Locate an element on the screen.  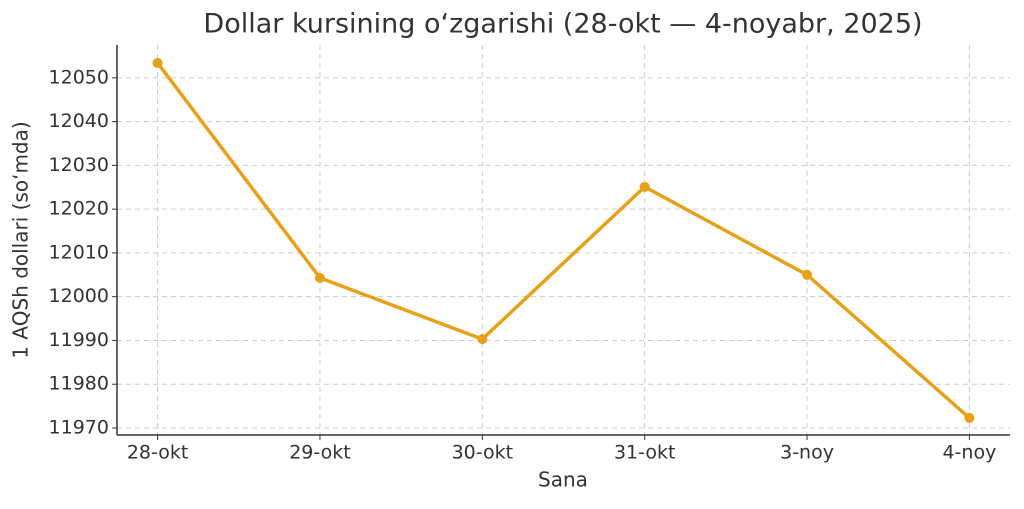
x-tick-label: 4-noy is located at coordinates (969, 453).